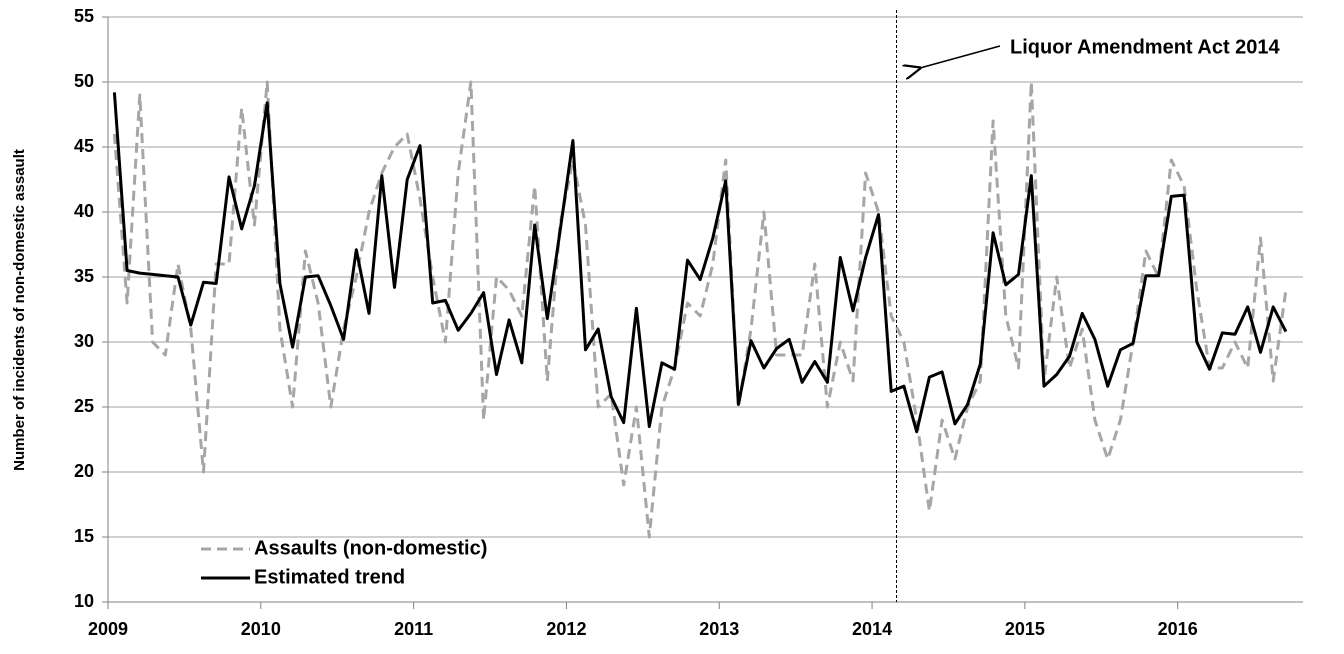 The image size is (1344, 654). Describe the element at coordinates (566, 629) in the screenshot. I see `x-tick-label: 2012` at that location.